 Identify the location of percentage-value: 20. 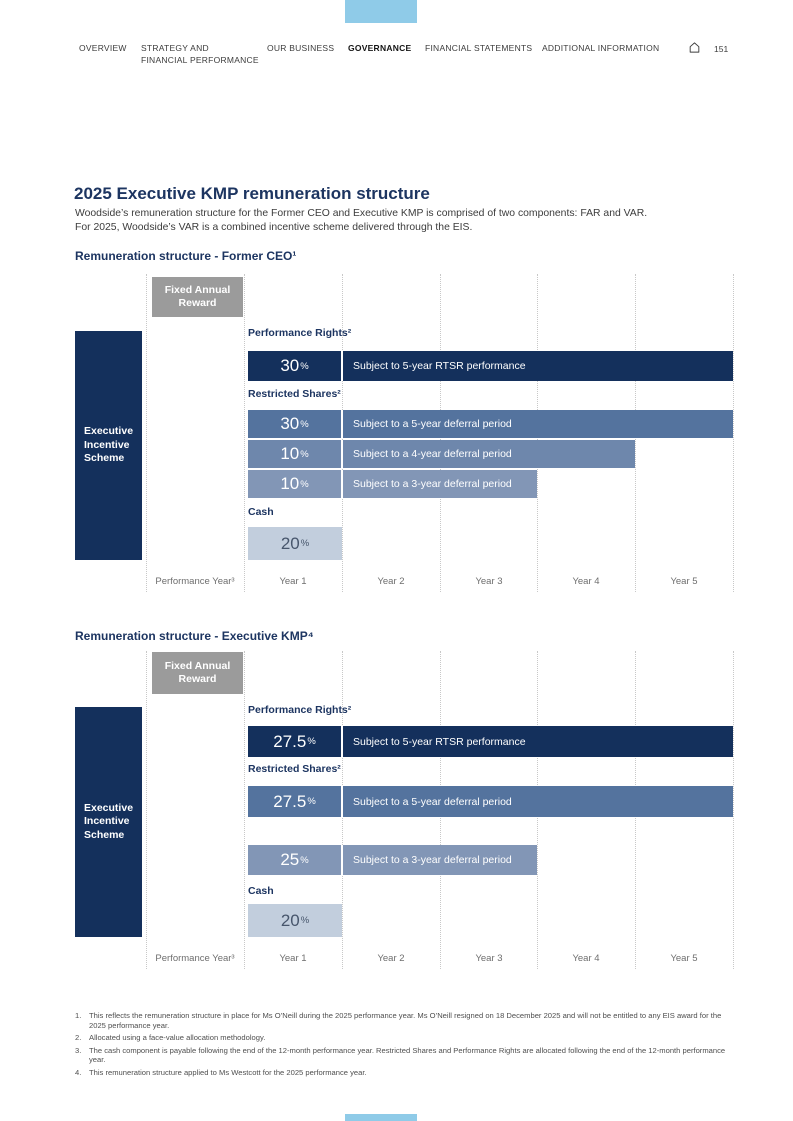
(290, 543).